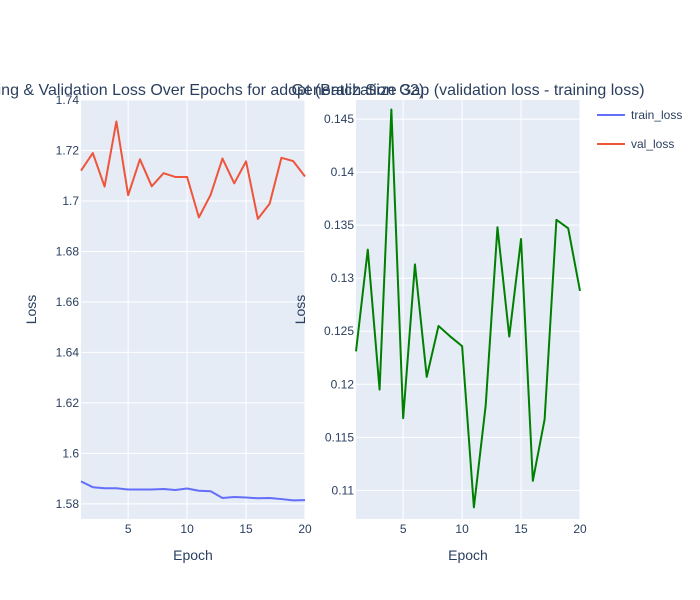 The image size is (700, 600). I want to click on series-line-train-loss, so click(193, 491).